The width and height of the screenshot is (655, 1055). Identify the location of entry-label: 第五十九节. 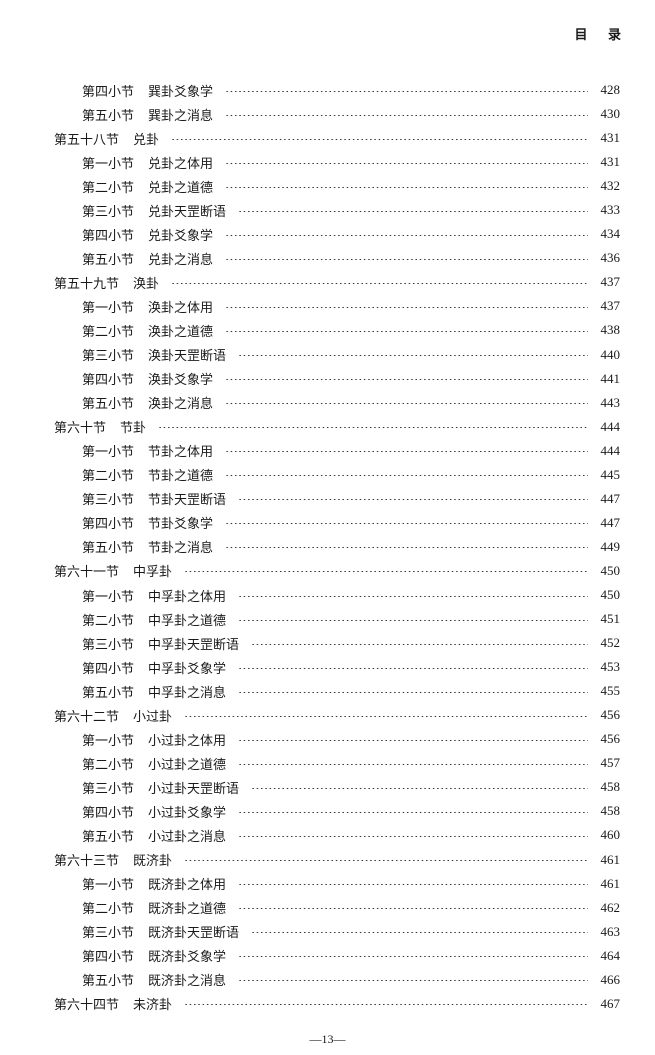
(87, 284).